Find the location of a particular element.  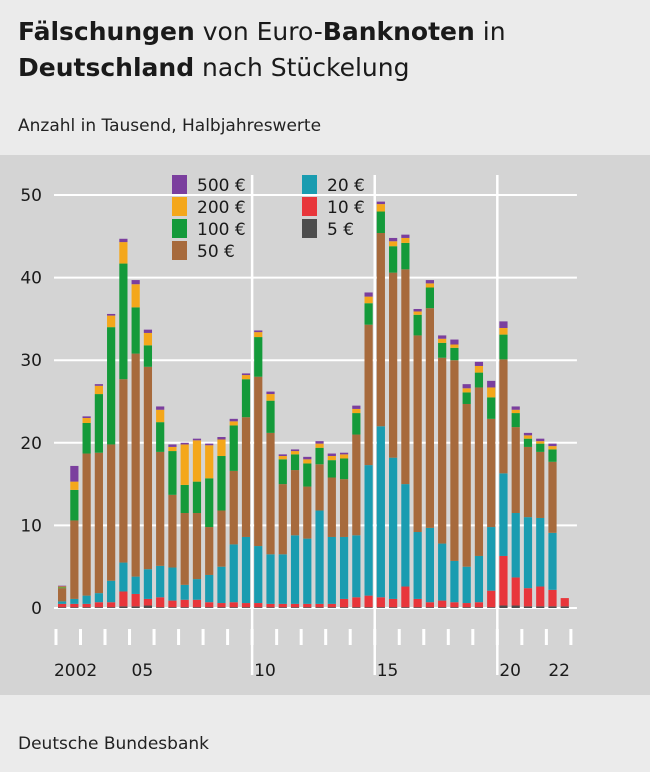

legend-label: 20 € is located at coordinates (346, 186).